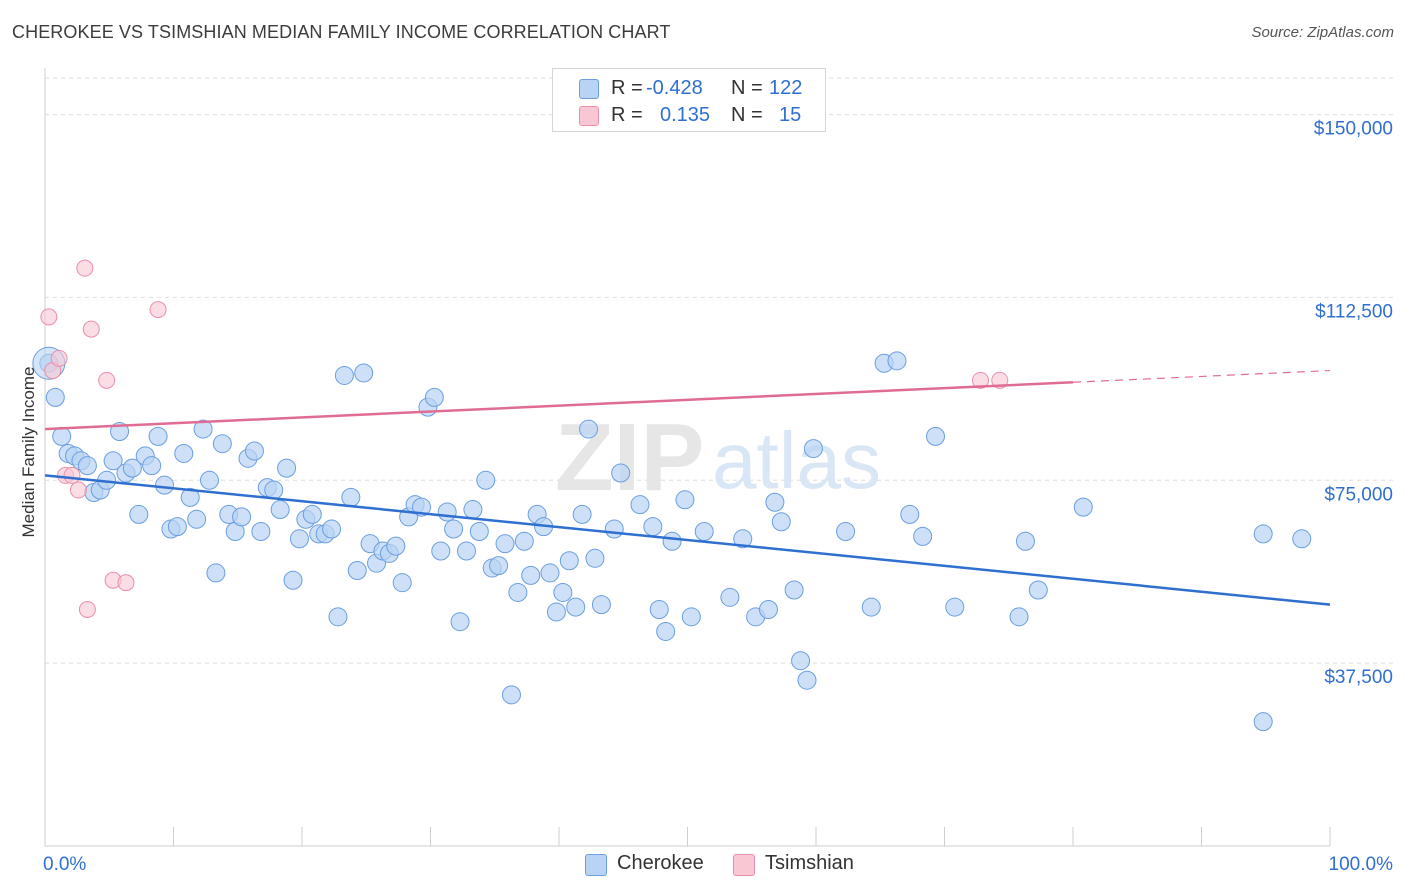  Describe the element at coordinates (589, 116) in the screenshot. I see `legend-swatch-tsimshian` at that location.